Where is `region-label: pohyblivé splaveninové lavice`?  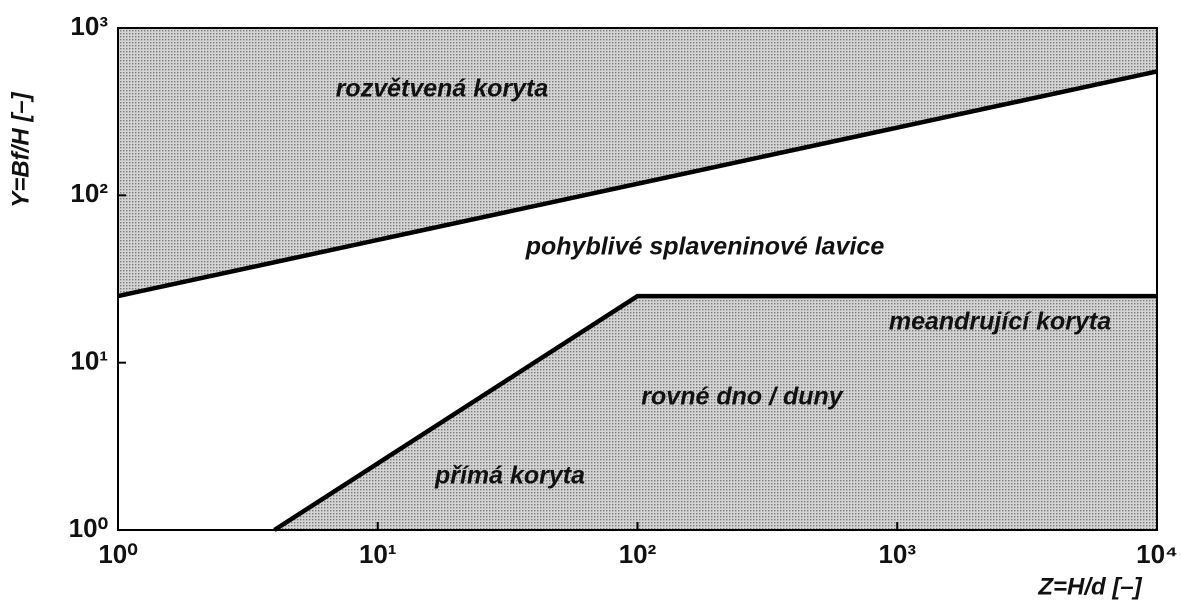 region-label: pohyblivé splaveninové lavice is located at coordinates (705, 247).